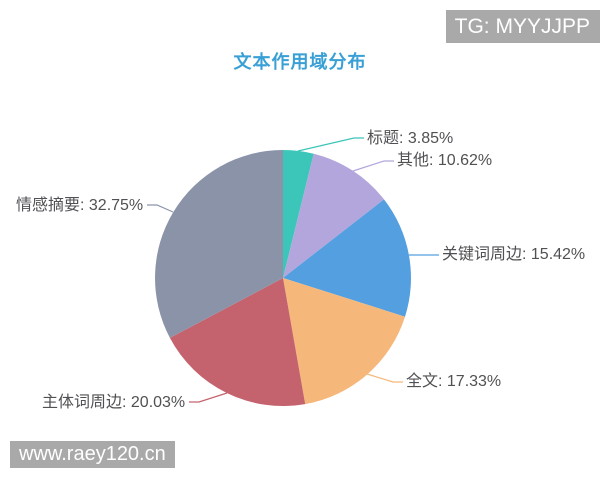  I want to click on pie-slice-other, so click(333, 215).